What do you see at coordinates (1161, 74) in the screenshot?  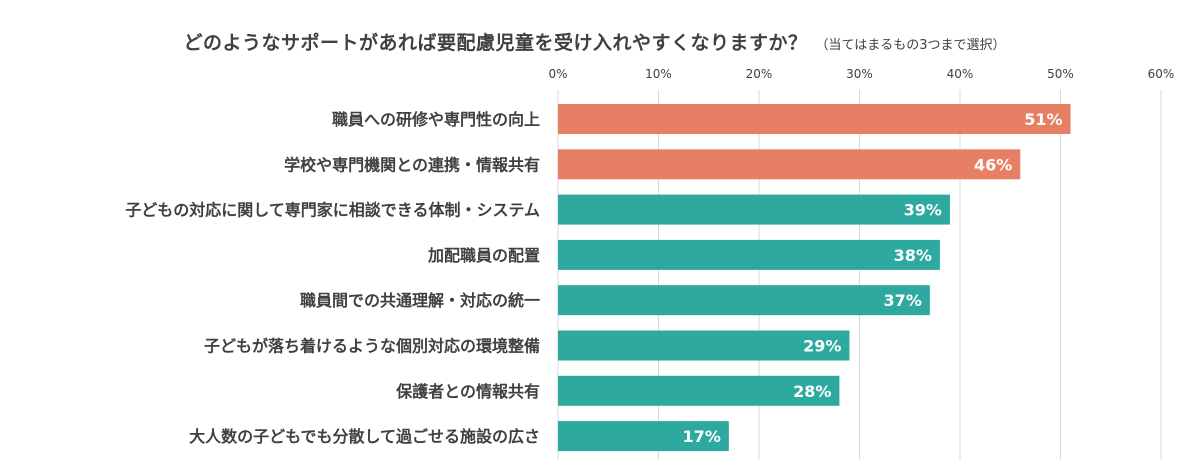 I see `x-tick-label: 60%` at bounding box center [1161, 74].